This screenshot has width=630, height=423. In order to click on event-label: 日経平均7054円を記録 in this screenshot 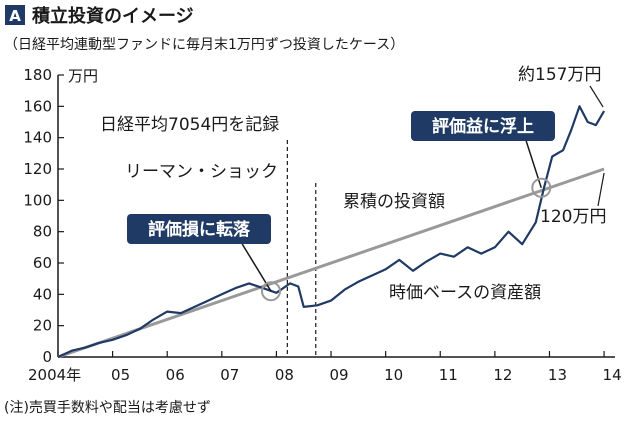, I will do `click(189, 125)`.